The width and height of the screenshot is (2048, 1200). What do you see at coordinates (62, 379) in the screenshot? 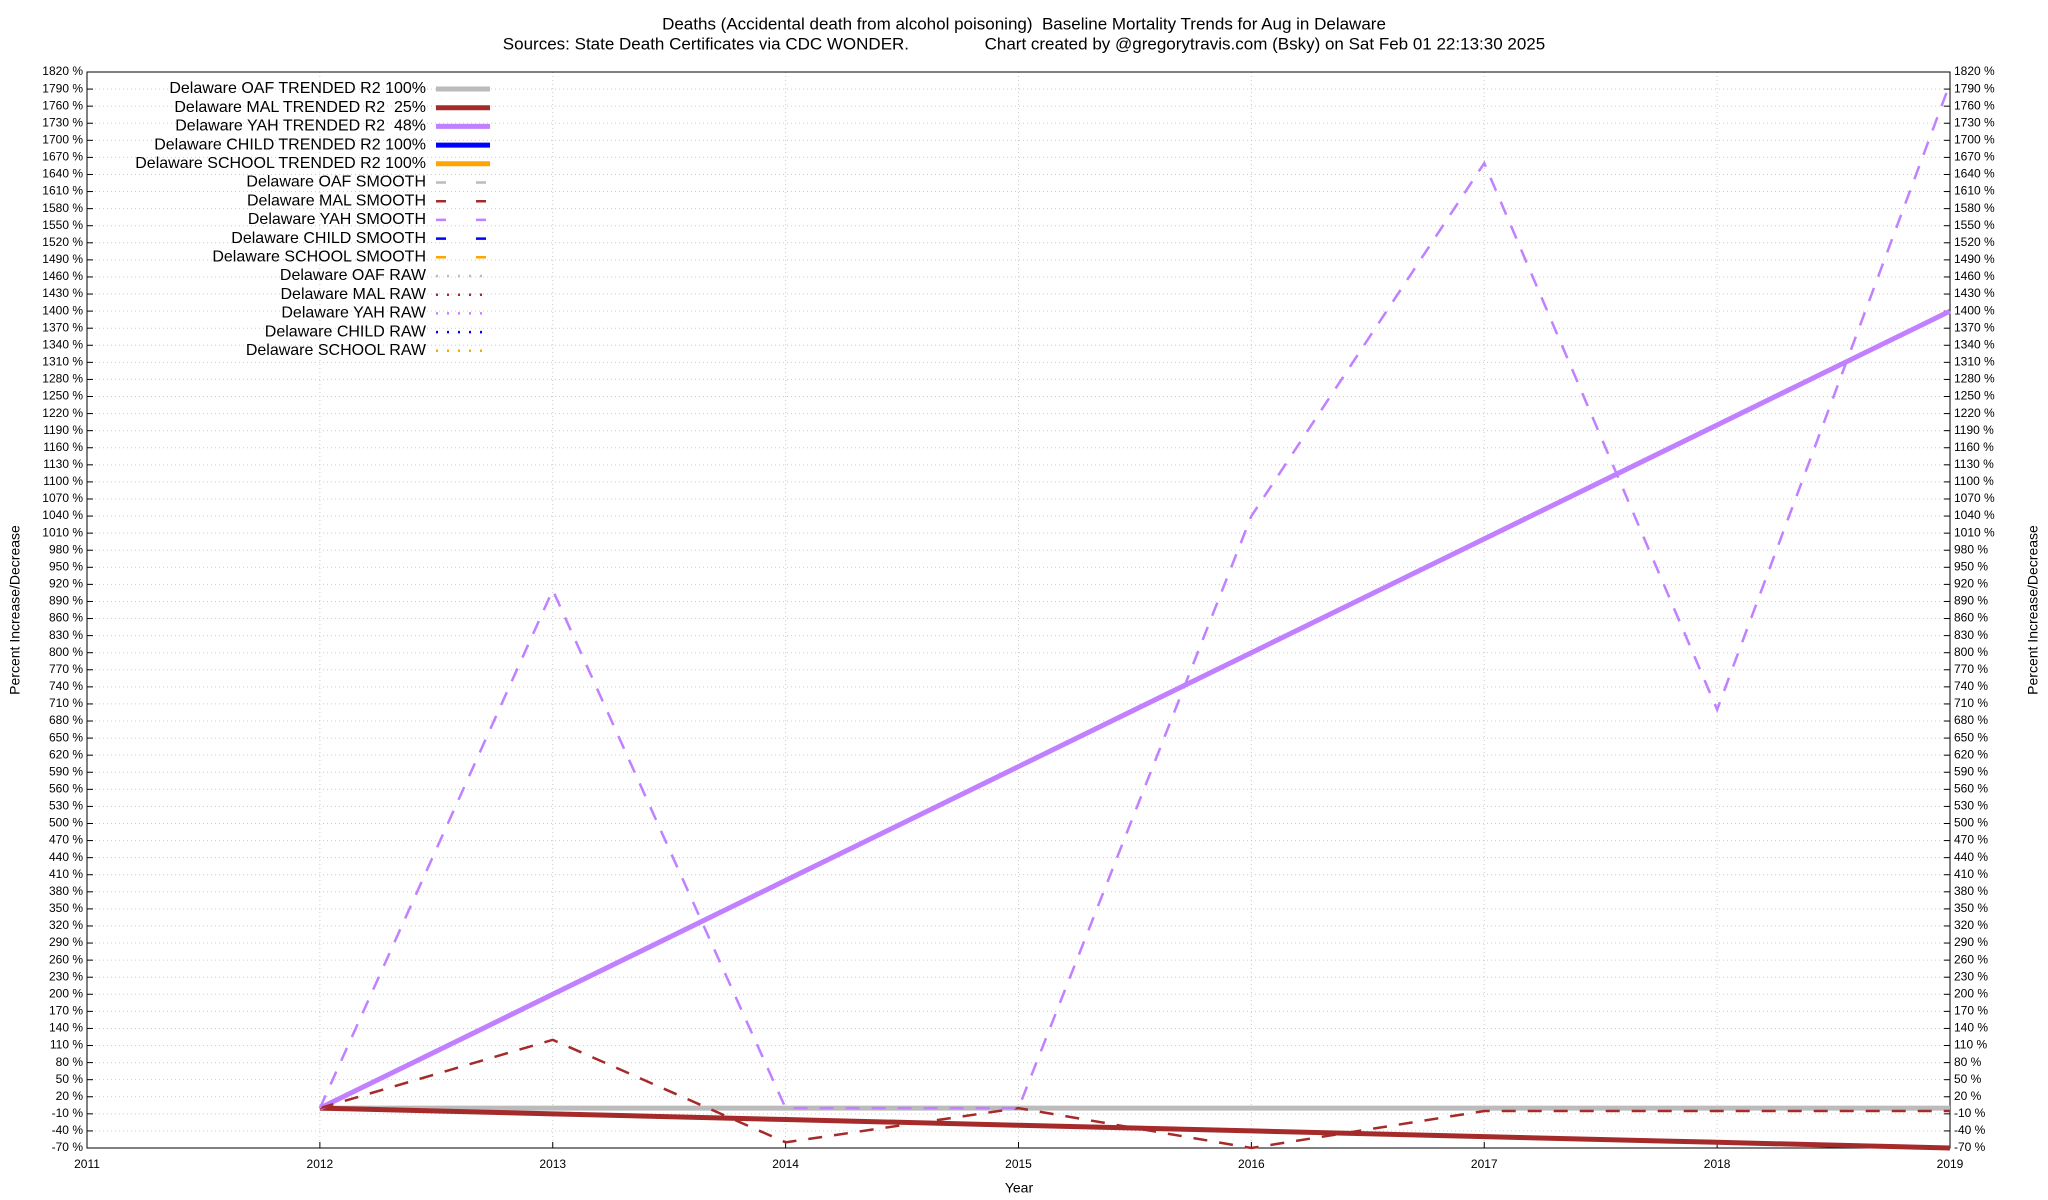
I see `y-tick-label: 1280 %` at bounding box center [62, 379].